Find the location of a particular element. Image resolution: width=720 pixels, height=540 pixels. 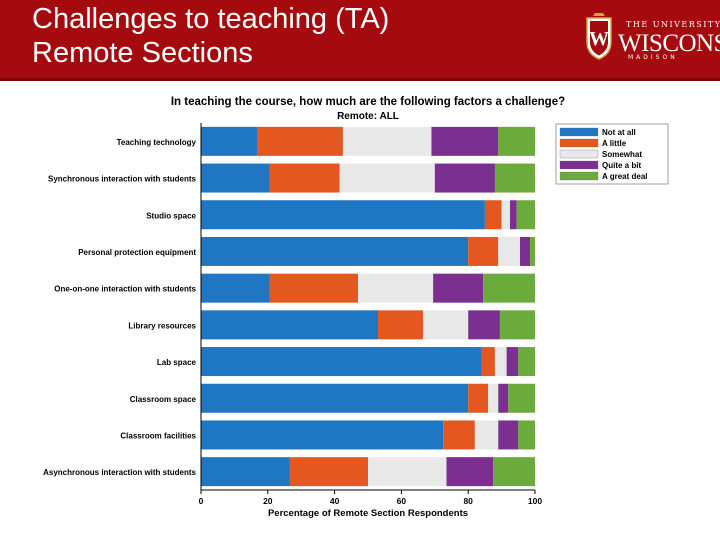

bar-10-somewhat is located at coordinates (407, 472).